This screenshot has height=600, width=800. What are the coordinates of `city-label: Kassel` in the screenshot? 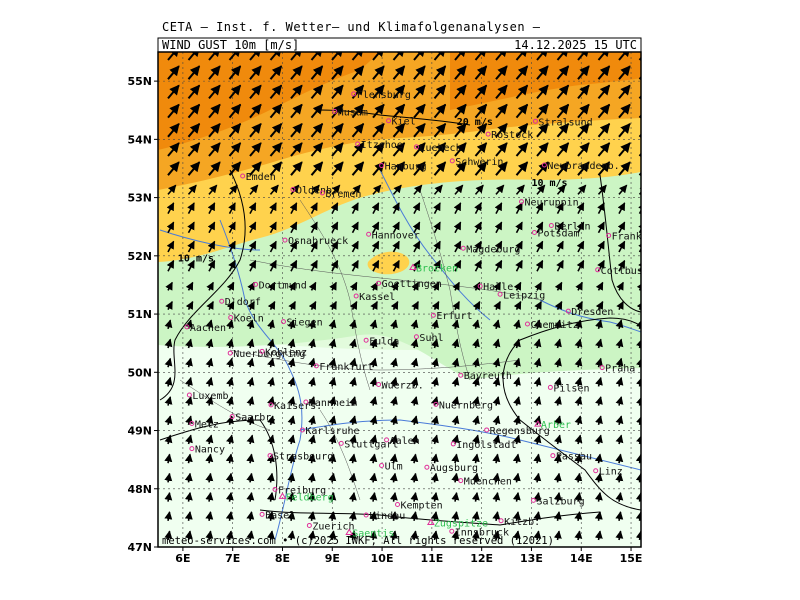 It's located at (377, 297).